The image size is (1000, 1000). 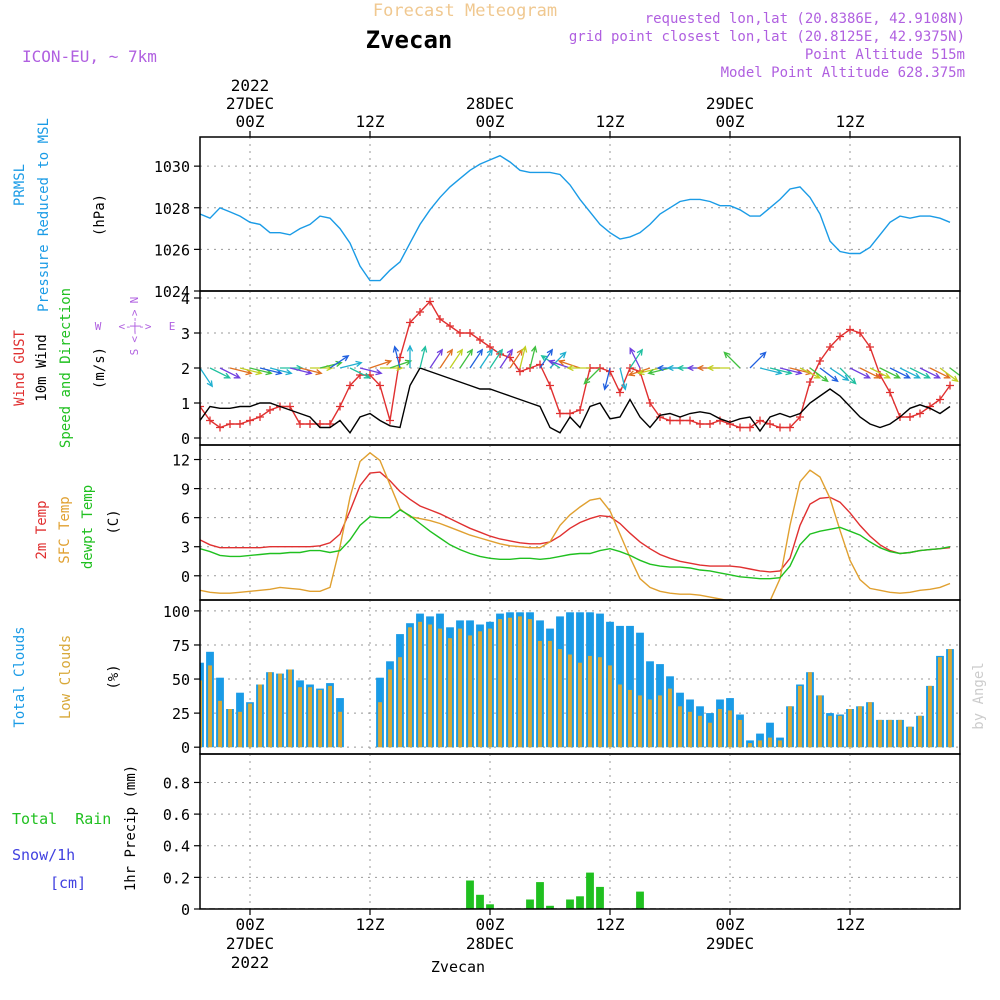 I want to click on pressure-plot, so click(x=575, y=218).